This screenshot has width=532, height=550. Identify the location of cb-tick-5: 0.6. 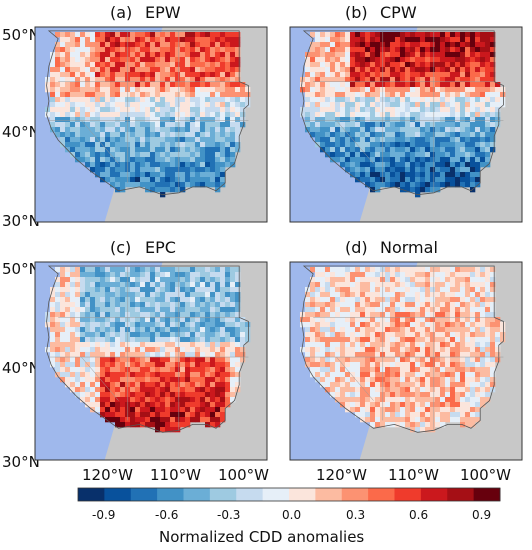
(418, 515).